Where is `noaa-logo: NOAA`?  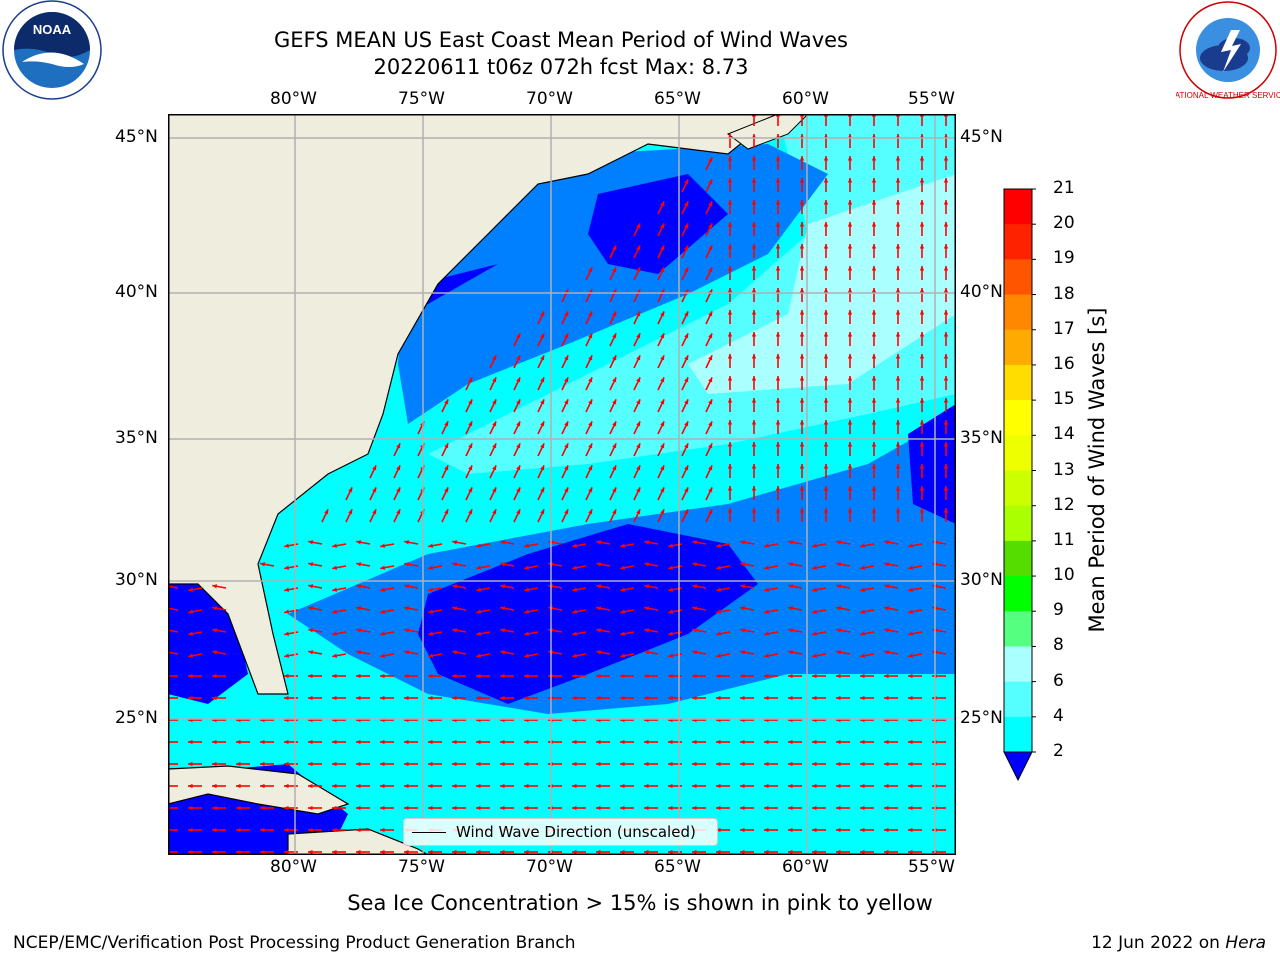 noaa-logo: NOAA is located at coordinates (52, 50).